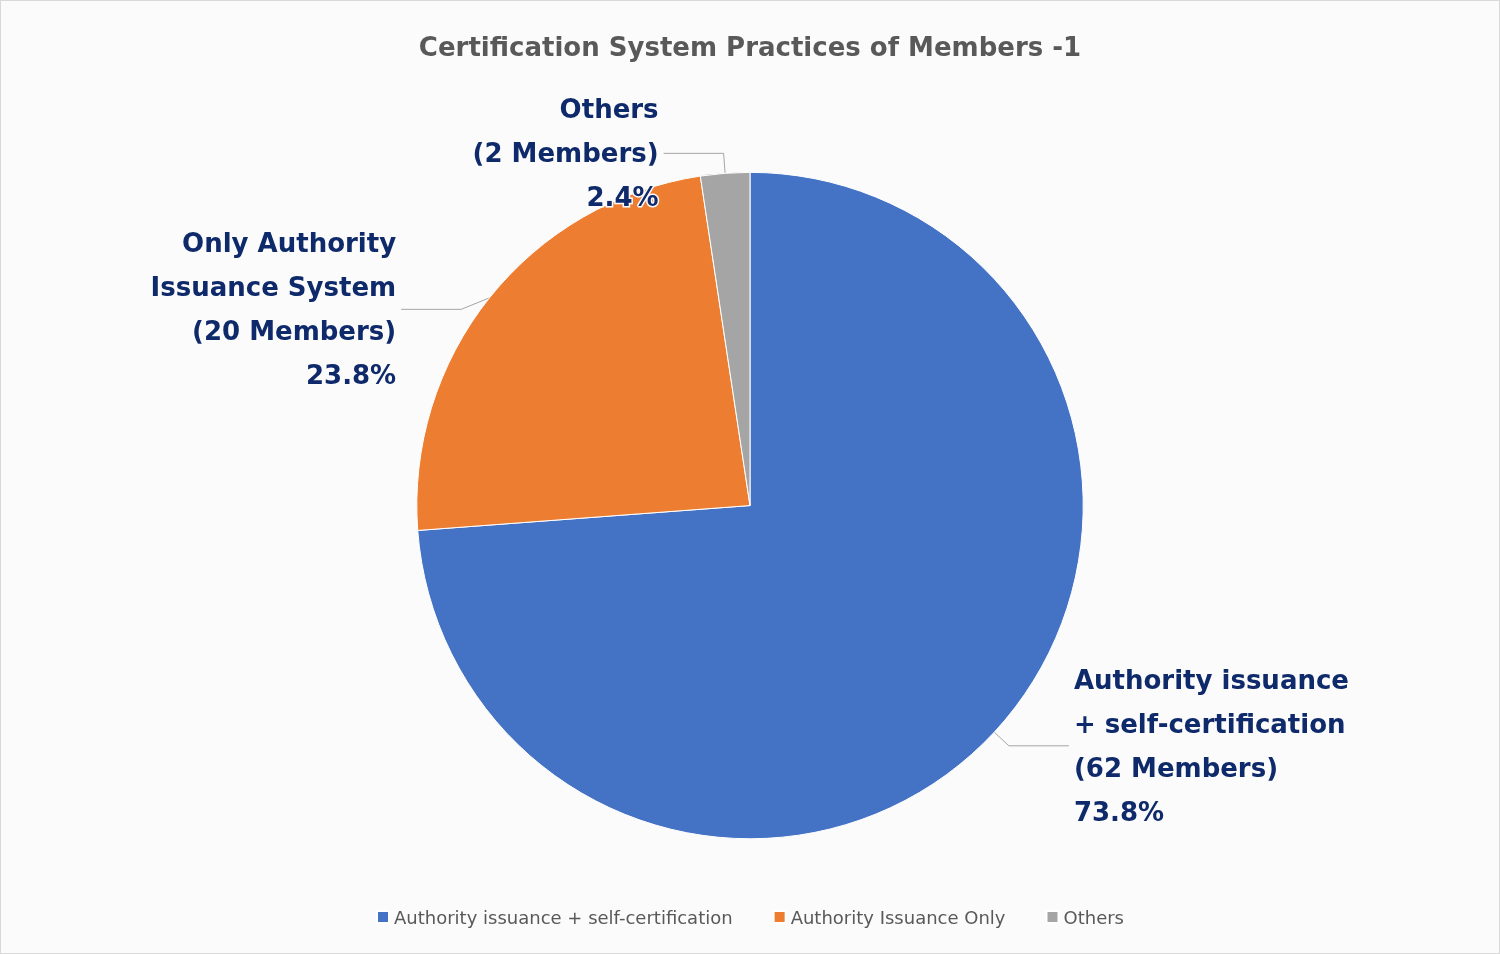  What do you see at coordinates (563, 917) in the screenshot?
I see `legend-label: Authority issuance + self-certification` at bounding box center [563, 917].